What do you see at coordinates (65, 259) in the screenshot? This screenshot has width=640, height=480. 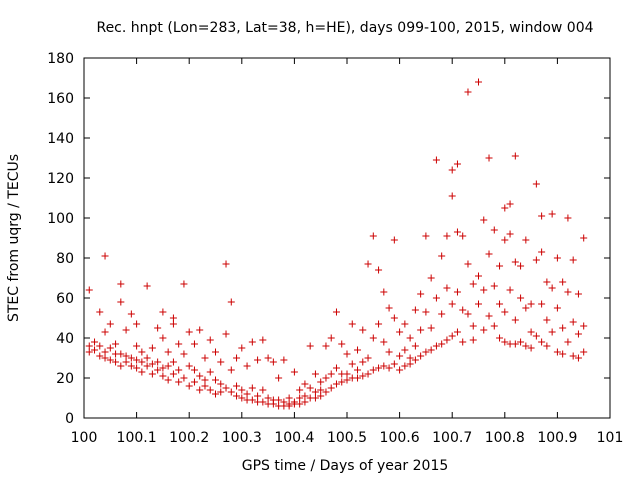 I see `y-tick-label: 80` at bounding box center [65, 259].